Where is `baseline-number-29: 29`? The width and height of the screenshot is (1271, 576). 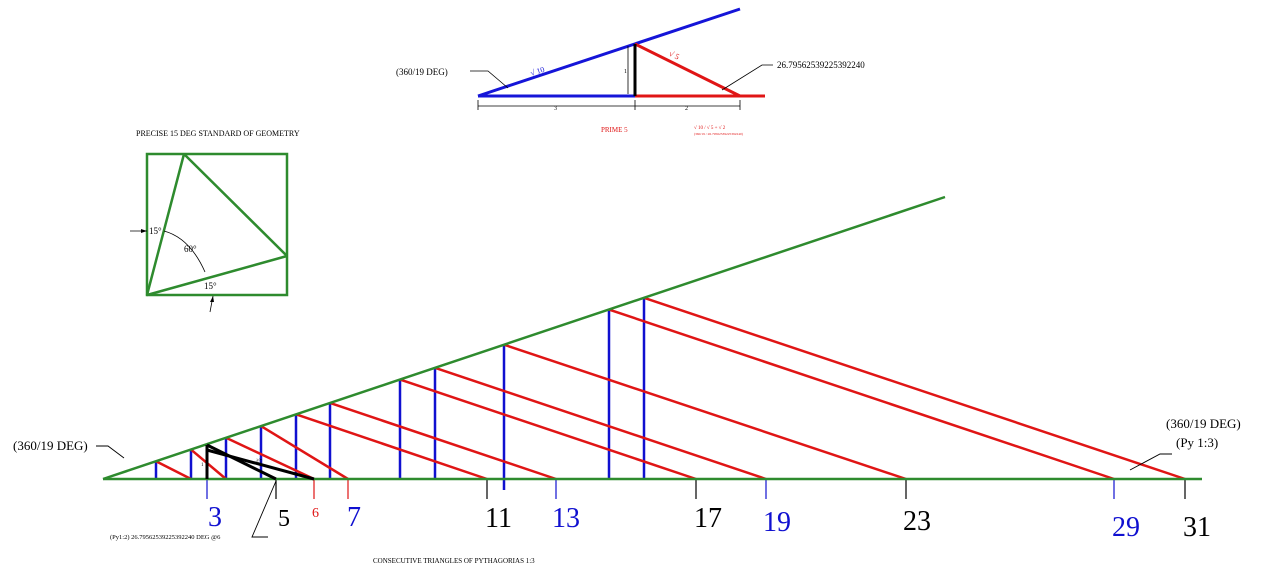
baseline-number-29: 29 is located at coordinates (1126, 527).